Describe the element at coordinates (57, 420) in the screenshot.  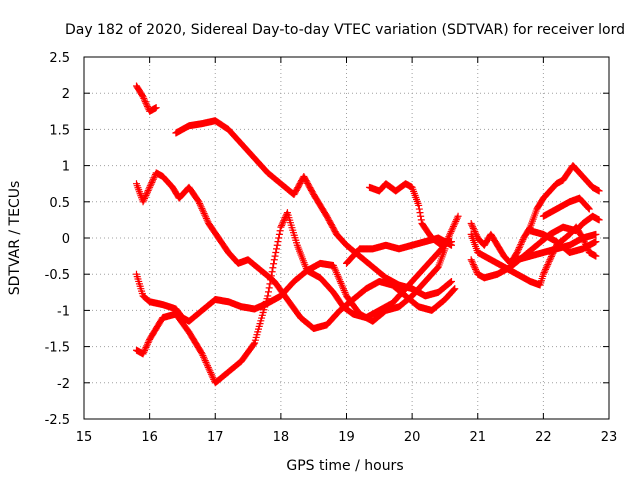
I see `y-tick-label: -2.5` at that location.